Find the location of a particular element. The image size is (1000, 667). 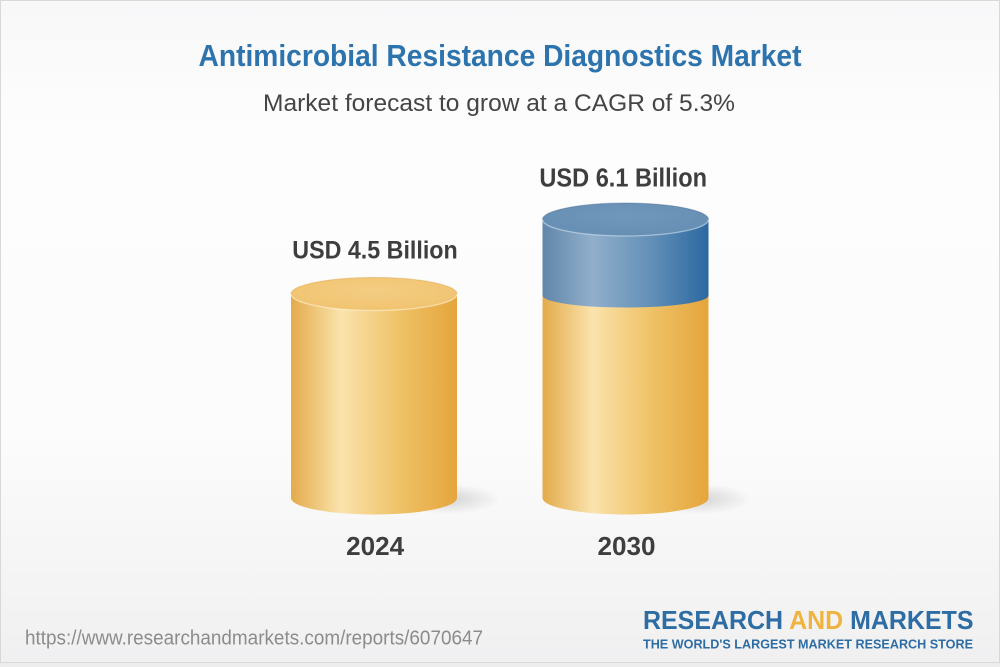

svg-text: USD 4.5 Billion is located at coordinates (374, 251).